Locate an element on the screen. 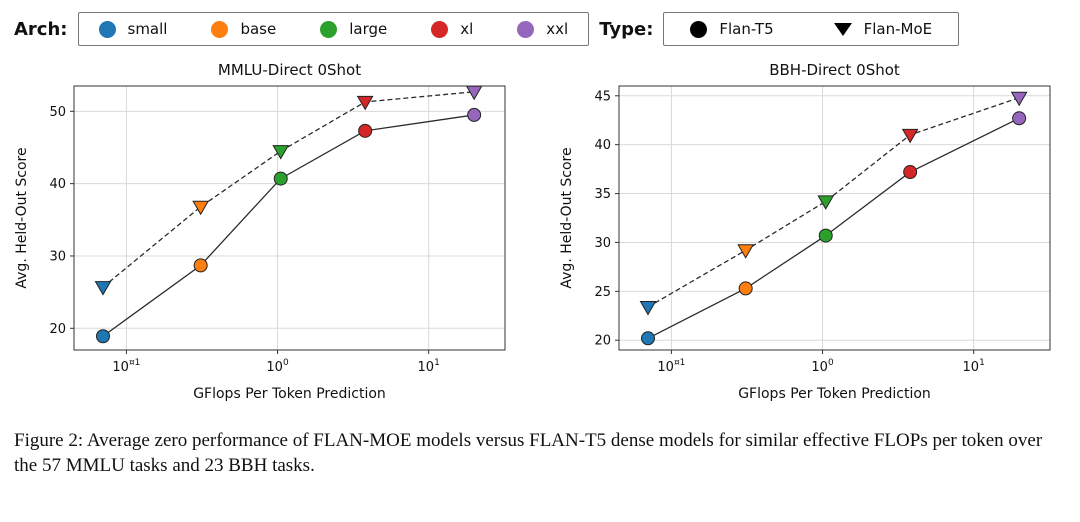 The width and height of the screenshot is (1080, 522). legend-item-xl: xl is located at coordinates (452, 29).